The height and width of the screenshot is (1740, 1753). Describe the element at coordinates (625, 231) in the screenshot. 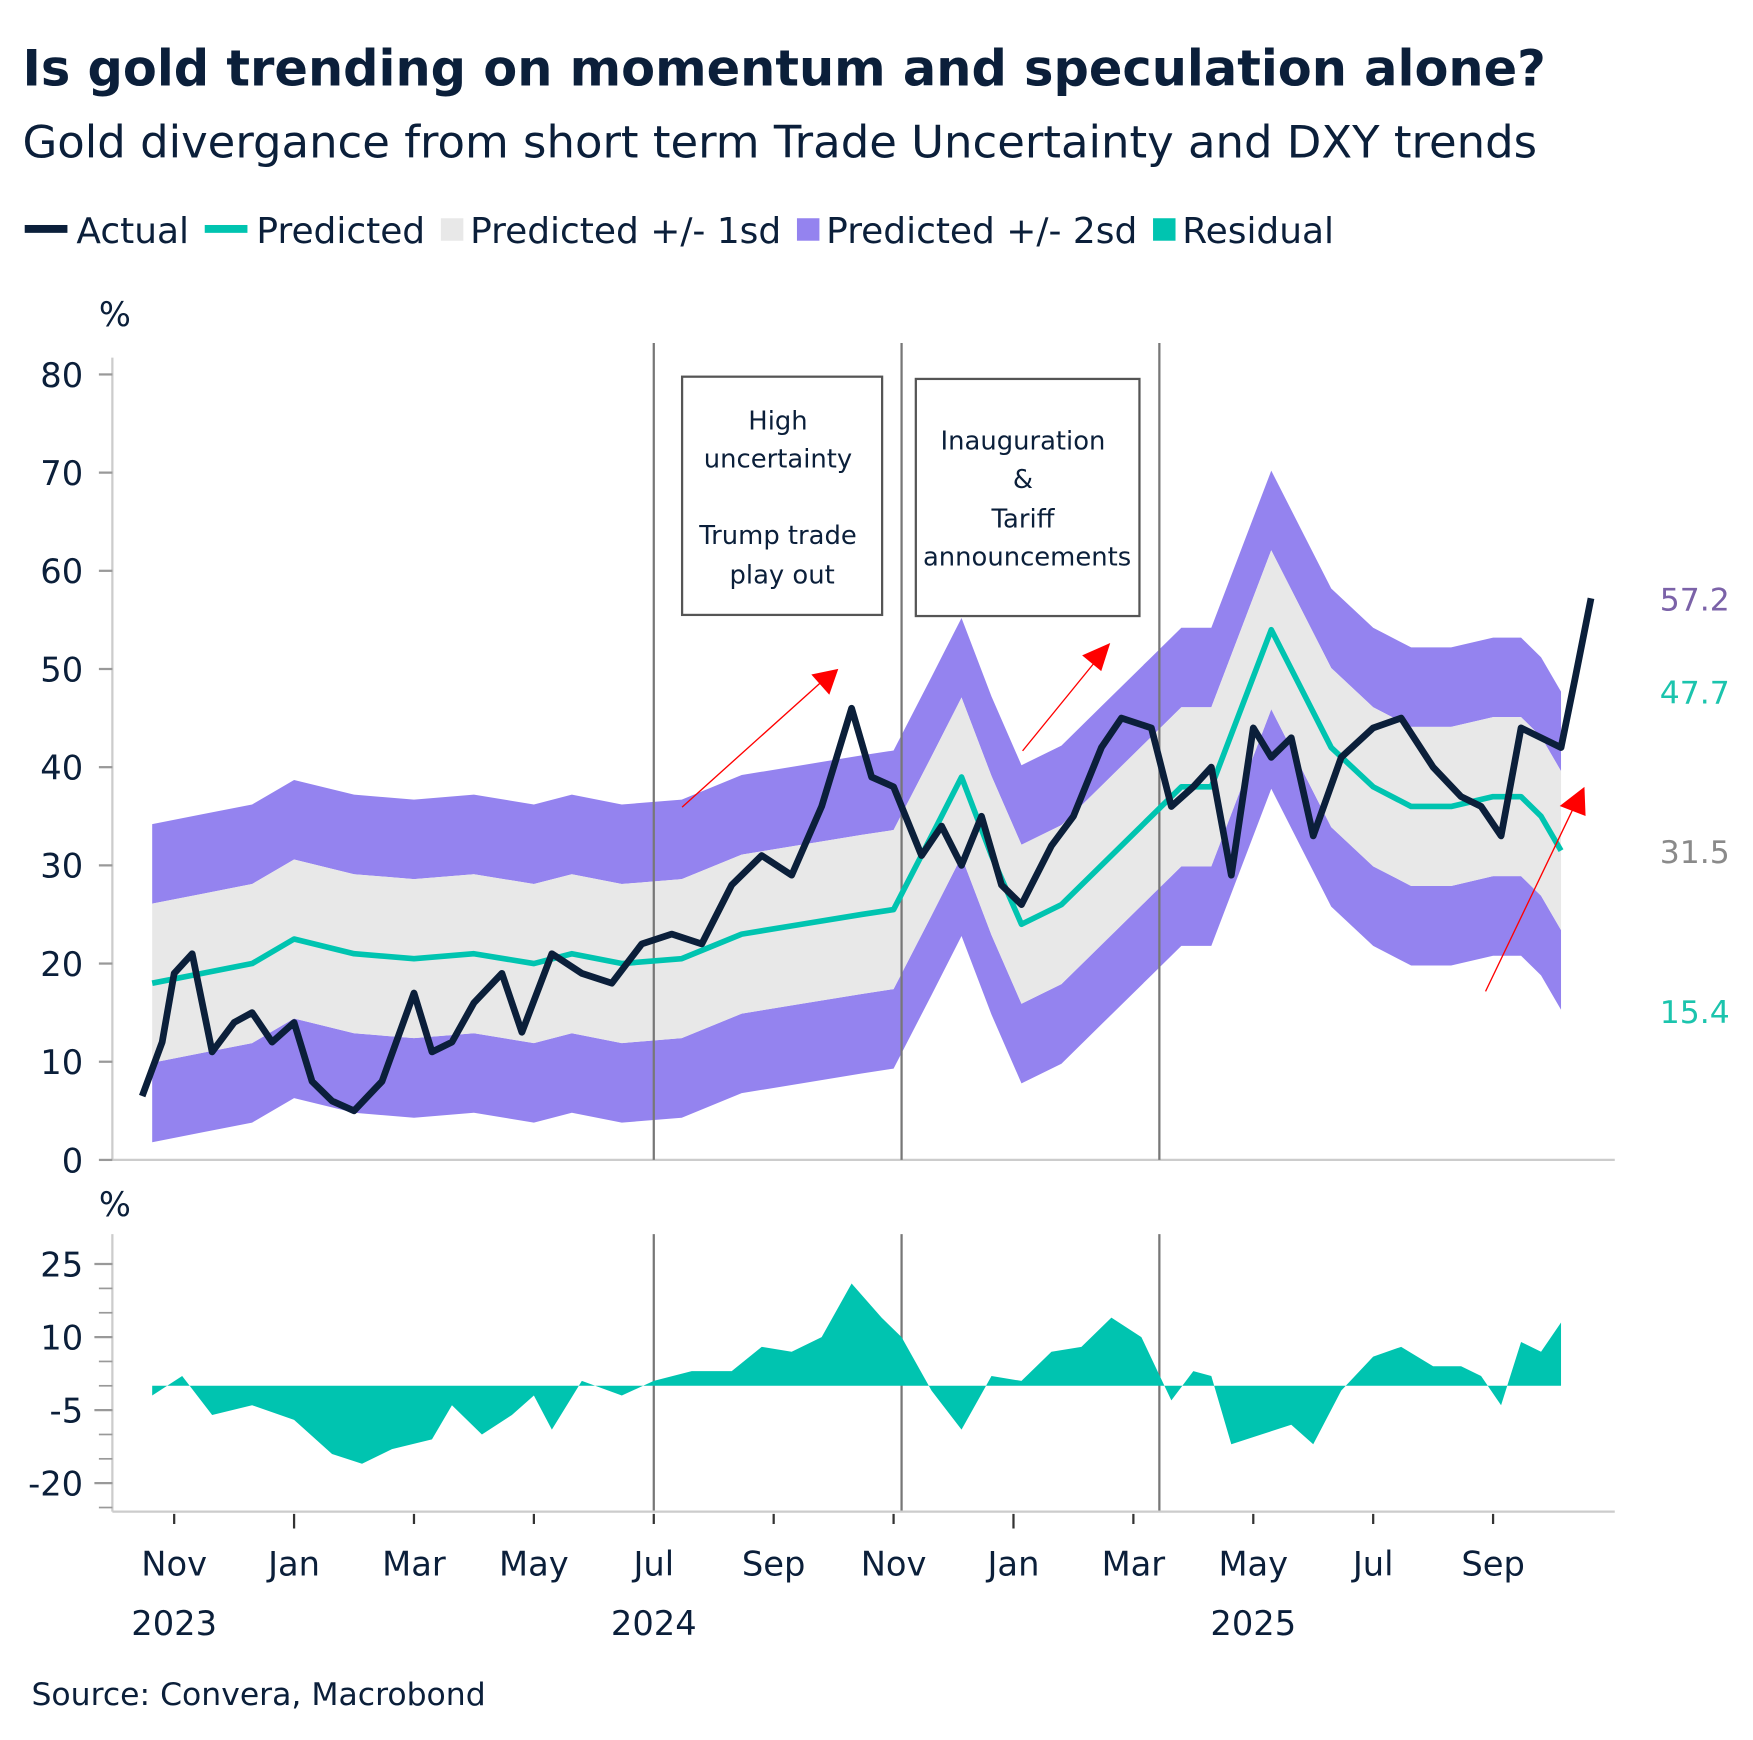

I see `legend-label: Predicted +/- 1sd` at that location.